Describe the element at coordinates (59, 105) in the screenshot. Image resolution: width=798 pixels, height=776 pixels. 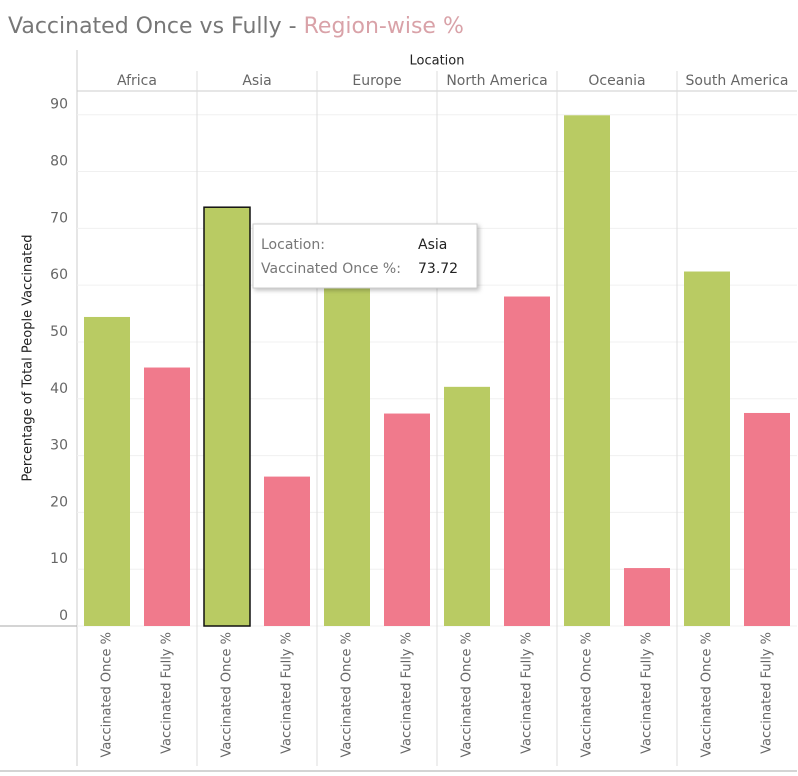
I see `y-tick-label: 90` at that location.